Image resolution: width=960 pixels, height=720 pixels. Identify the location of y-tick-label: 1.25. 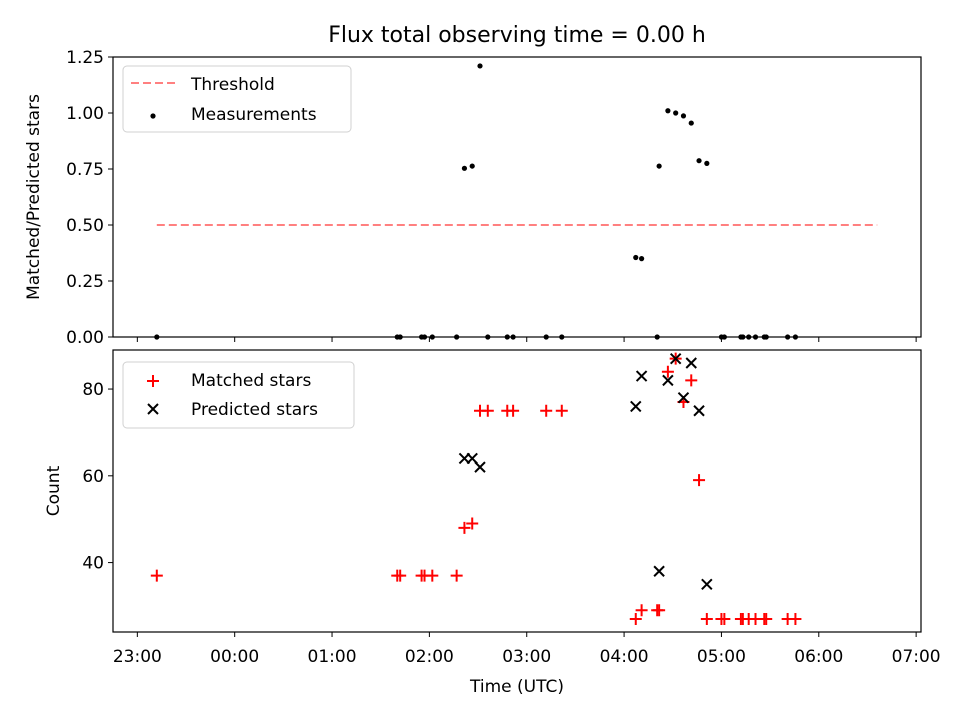
(85, 58).